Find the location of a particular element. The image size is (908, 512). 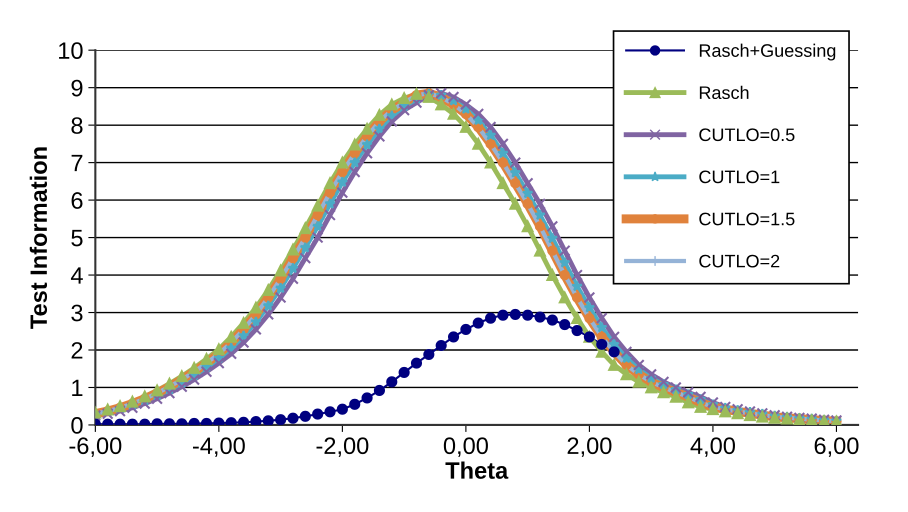

x-tick-label: 0,00 is located at coordinates (466, 447).